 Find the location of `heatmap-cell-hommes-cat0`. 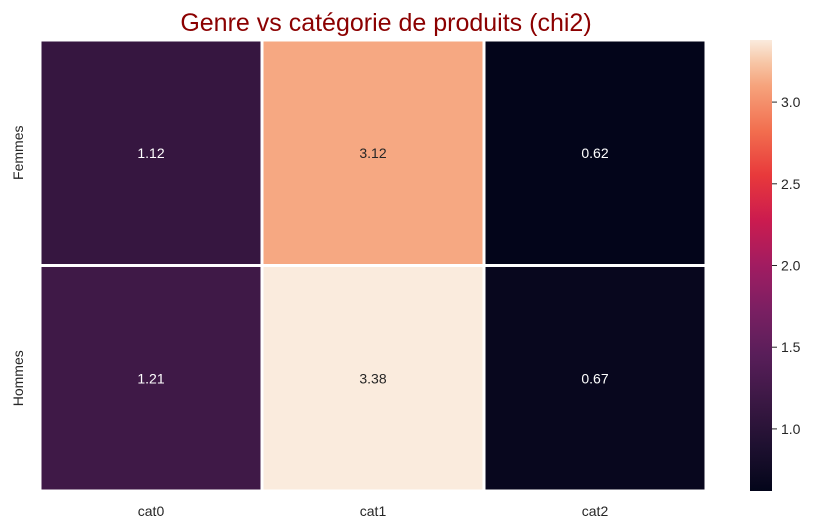

heatmap-cell-hommes-cat0 is located at coordinates (151, 378).